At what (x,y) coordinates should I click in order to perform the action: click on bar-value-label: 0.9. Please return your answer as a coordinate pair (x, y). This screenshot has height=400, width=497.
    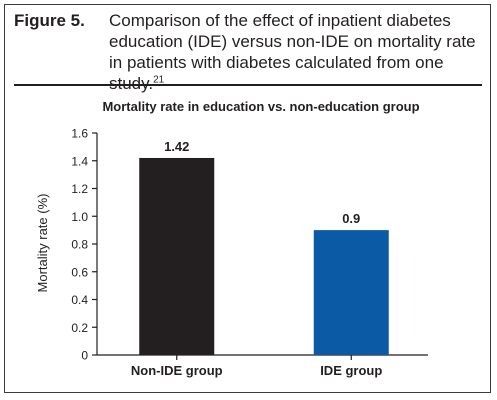
    Looking at the image, I should click on (351, 218).